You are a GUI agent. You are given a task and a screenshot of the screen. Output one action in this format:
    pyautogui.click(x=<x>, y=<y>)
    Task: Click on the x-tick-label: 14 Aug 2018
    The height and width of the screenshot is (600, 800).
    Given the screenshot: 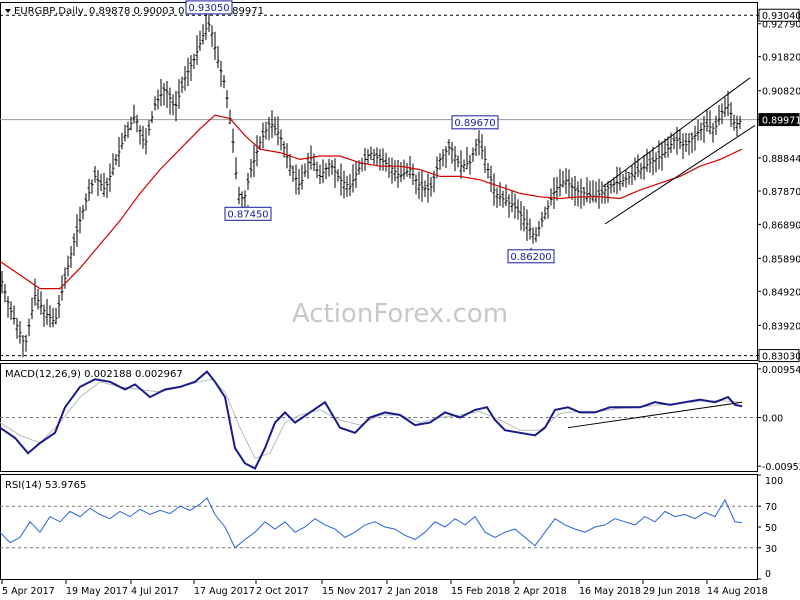 What is the action you would take?
    pyautogui.click(x=737, y=591)
    